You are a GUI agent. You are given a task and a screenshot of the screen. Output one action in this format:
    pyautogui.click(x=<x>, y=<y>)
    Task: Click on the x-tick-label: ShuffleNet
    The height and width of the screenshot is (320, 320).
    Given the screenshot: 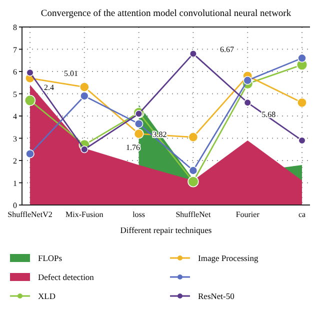 What is the action you would take?
    pyautogui.click(x=194, y=214)
    